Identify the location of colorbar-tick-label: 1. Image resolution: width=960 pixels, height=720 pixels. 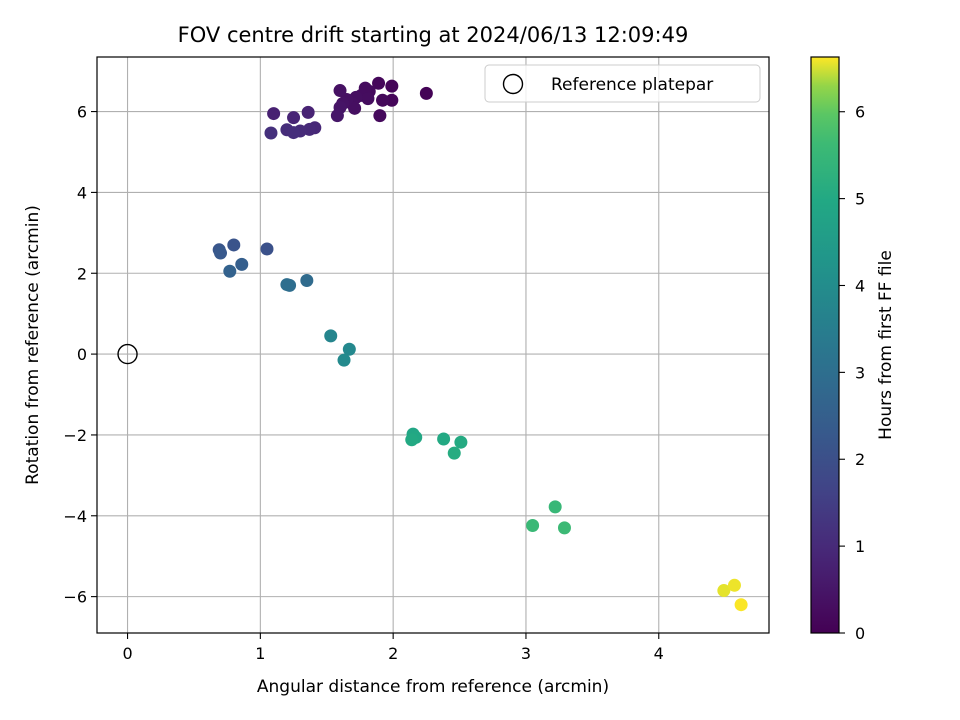
(860, 546).